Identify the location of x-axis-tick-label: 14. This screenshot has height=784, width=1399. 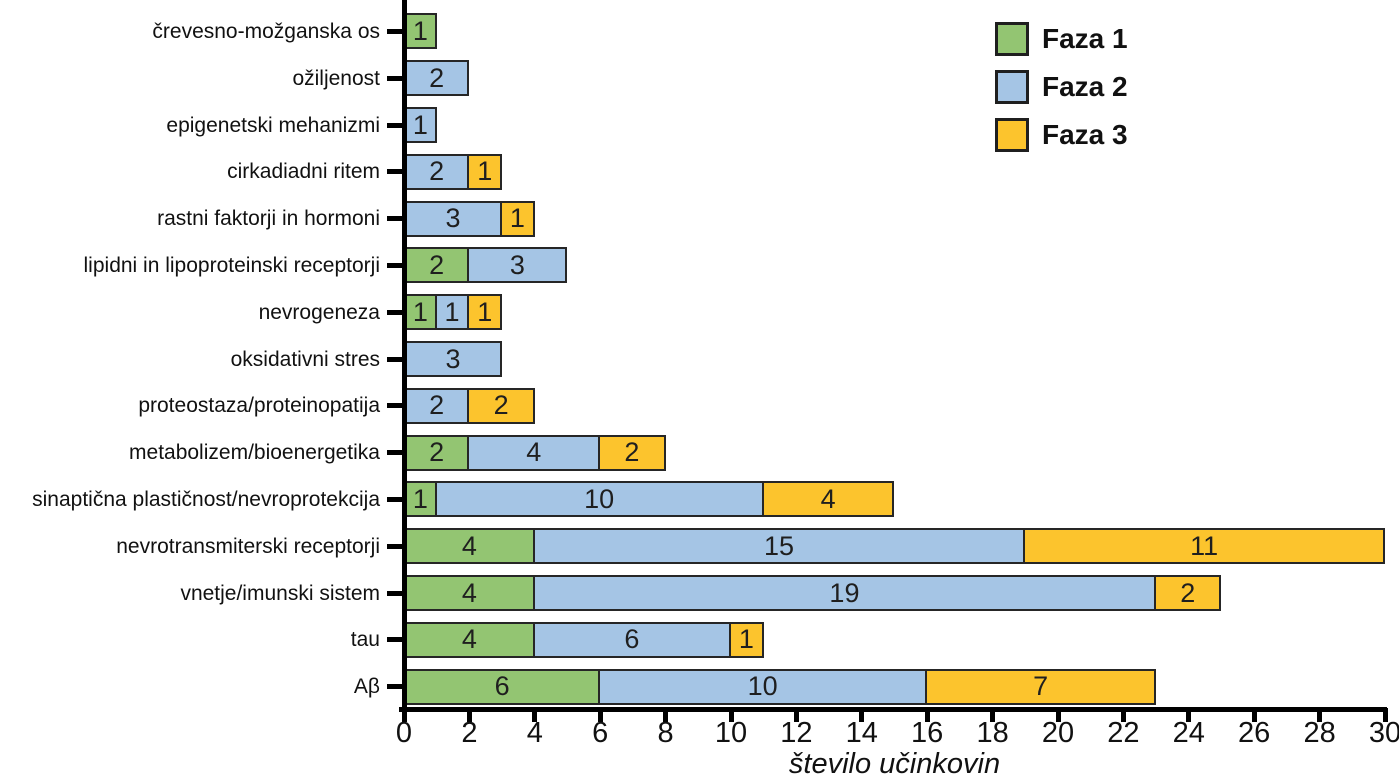
(861, 733).